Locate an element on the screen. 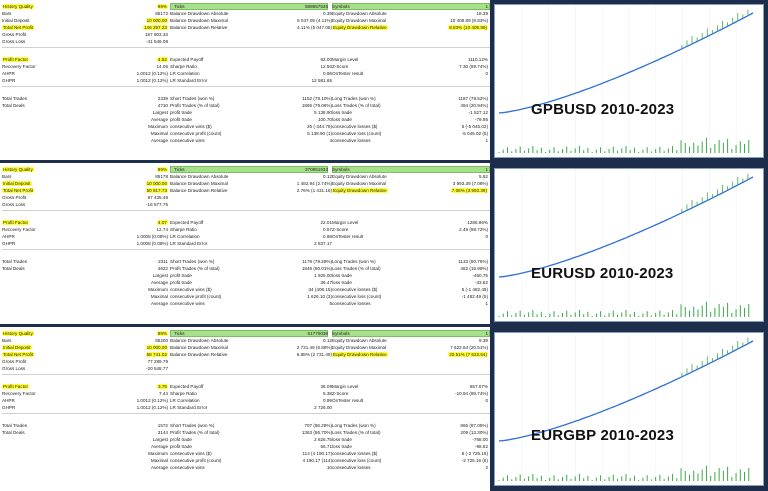 The image size is (768, 491). value-symbols: 1 is located at coordinates (450, 6).